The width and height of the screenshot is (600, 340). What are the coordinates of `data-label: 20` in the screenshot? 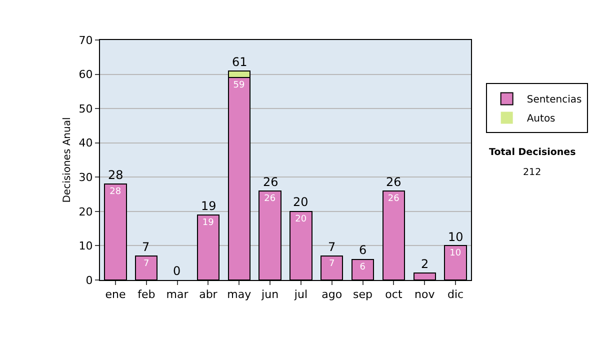 It's located at (301, 219).